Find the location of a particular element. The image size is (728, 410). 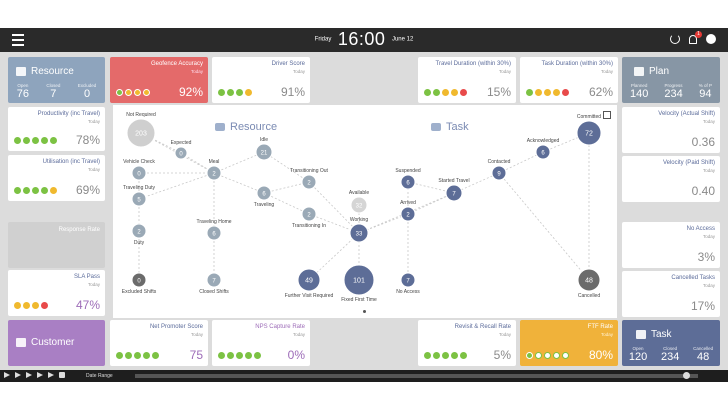

timeline-handle is located at coordinates (686, 375).